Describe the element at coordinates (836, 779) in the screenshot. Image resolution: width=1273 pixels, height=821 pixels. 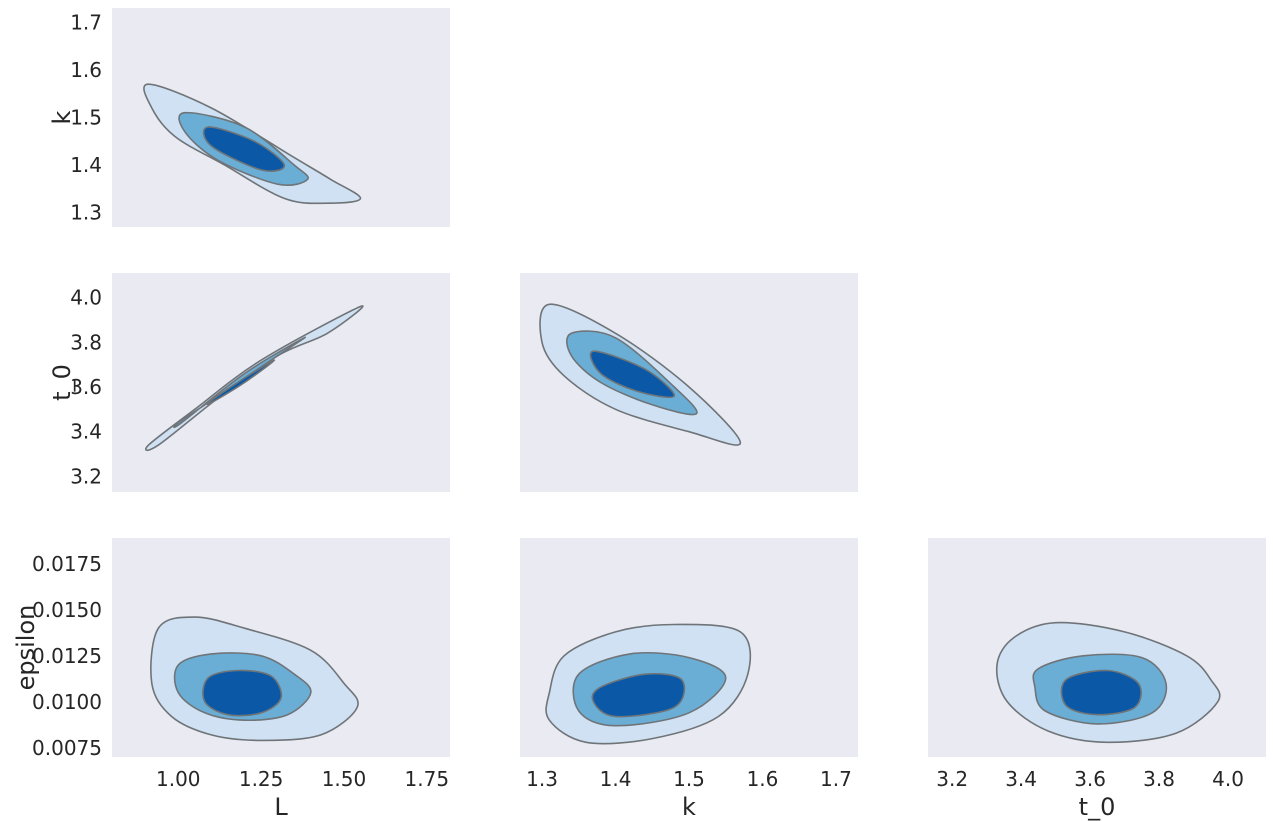
I see `x-tick-label: 1.7` at that location.